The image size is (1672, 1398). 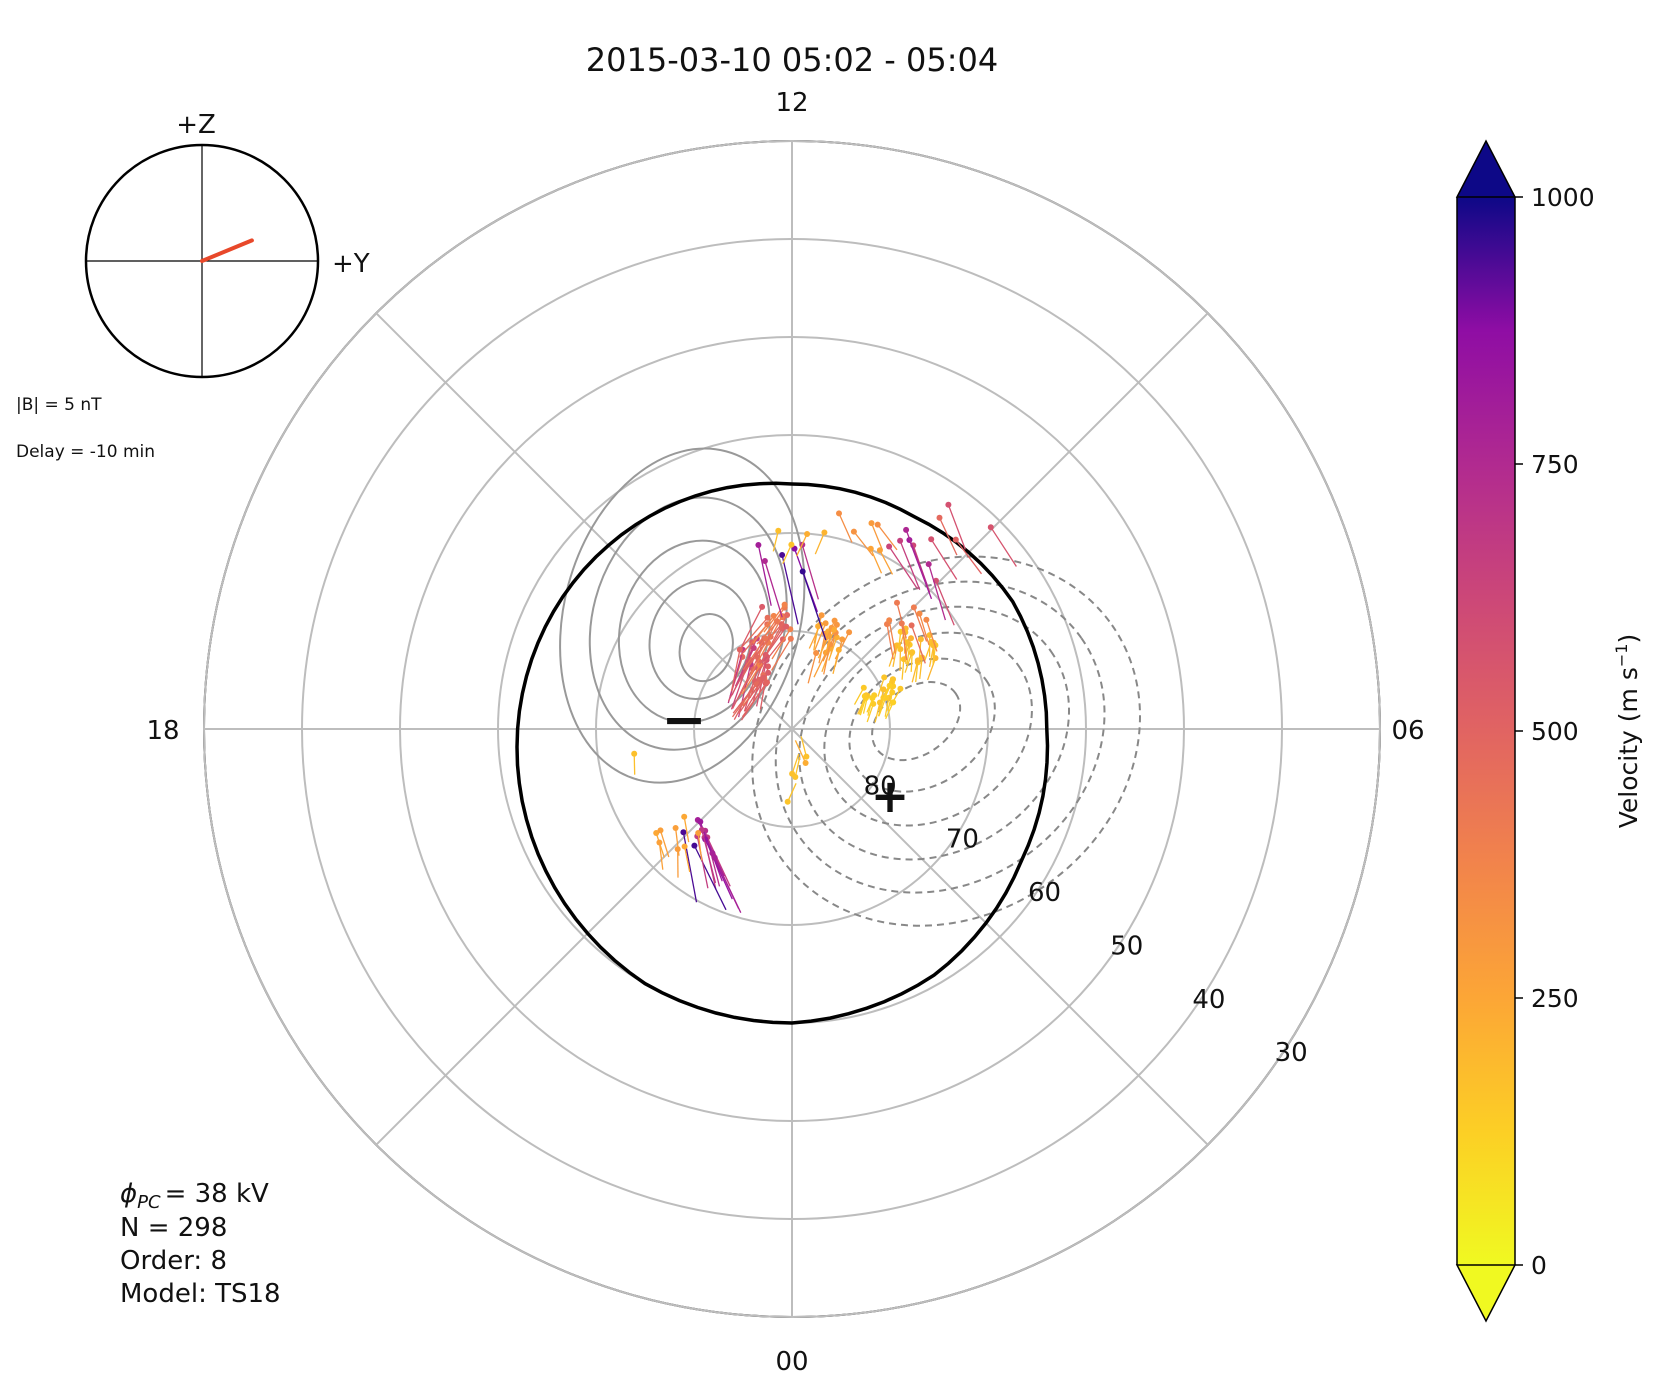 What do you see at coordinates (1208, 1000) in the screenshot?
I see `latitude-label-40: 40` at bounding box center [1208, 1000].